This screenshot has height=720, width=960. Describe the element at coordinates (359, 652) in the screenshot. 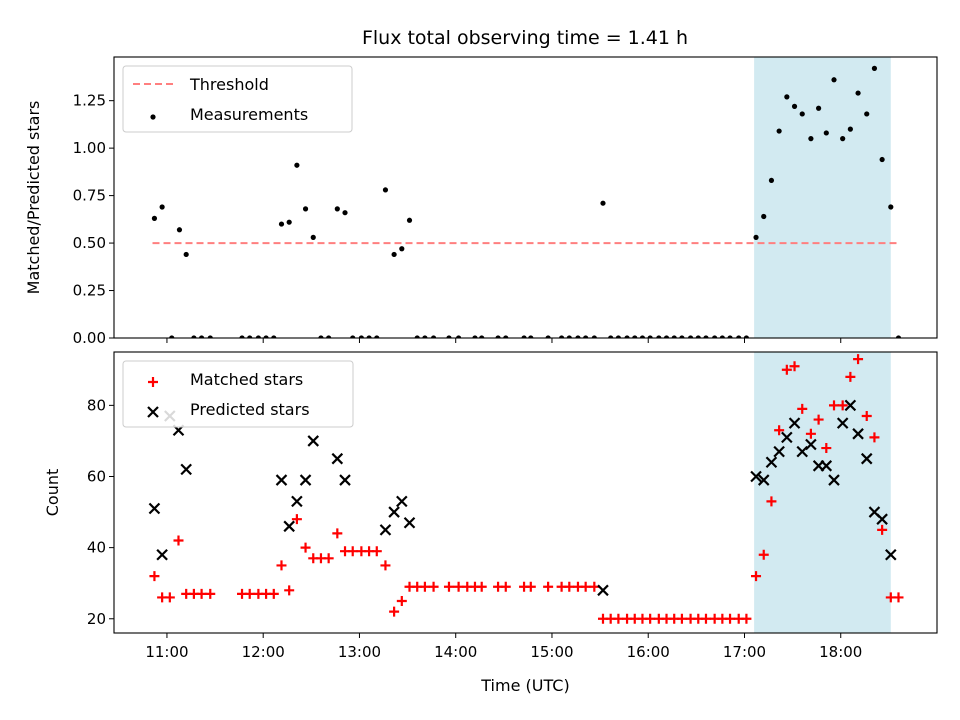

I see `x-tick-label: 13:00` at that location.